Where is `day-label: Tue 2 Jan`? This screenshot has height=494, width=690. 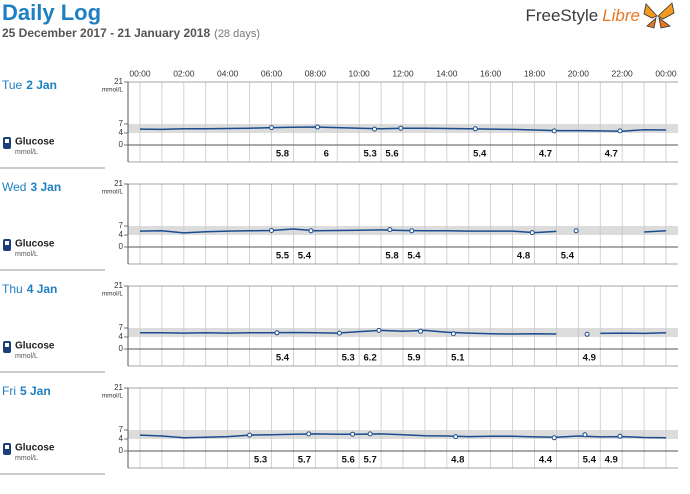
day-label: Tue 2 Jan is located at coordinates (29, 85).